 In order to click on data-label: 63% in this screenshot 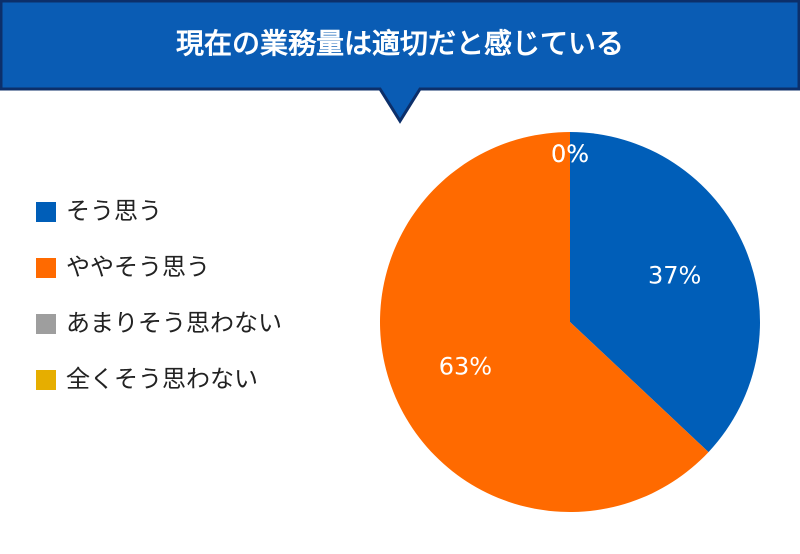, I will do `click(465, 366)`.